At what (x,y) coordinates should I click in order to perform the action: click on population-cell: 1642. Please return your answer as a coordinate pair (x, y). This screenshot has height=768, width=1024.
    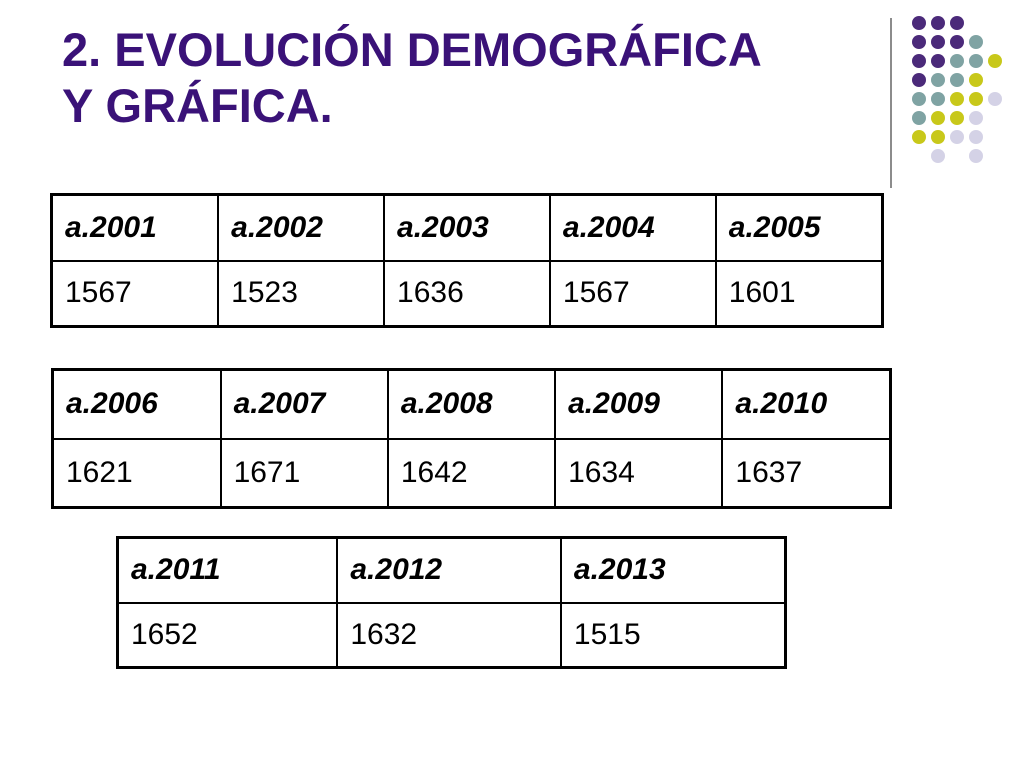
    Looking at the image, I should click on (471, 473).